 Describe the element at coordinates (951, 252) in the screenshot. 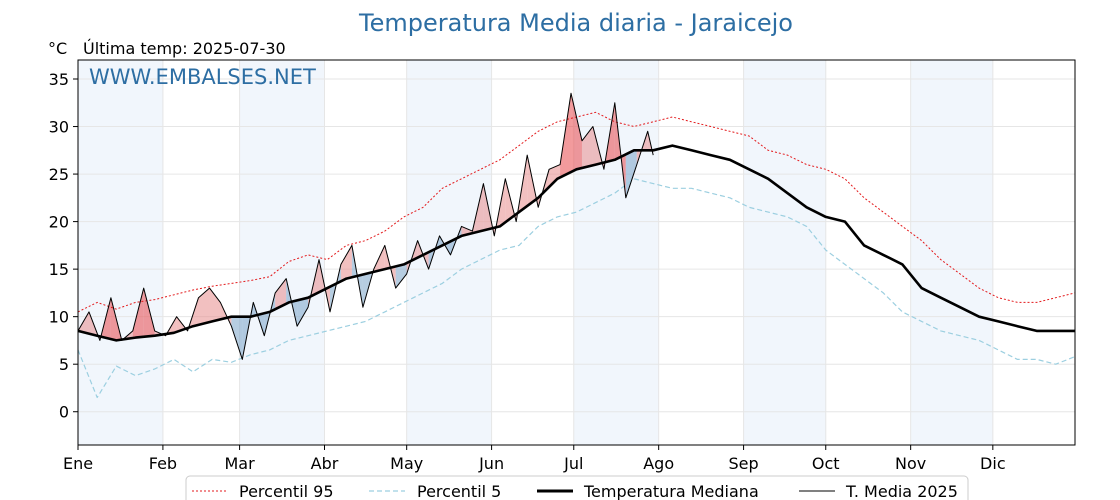

I see `month-shade-nov` at that location.